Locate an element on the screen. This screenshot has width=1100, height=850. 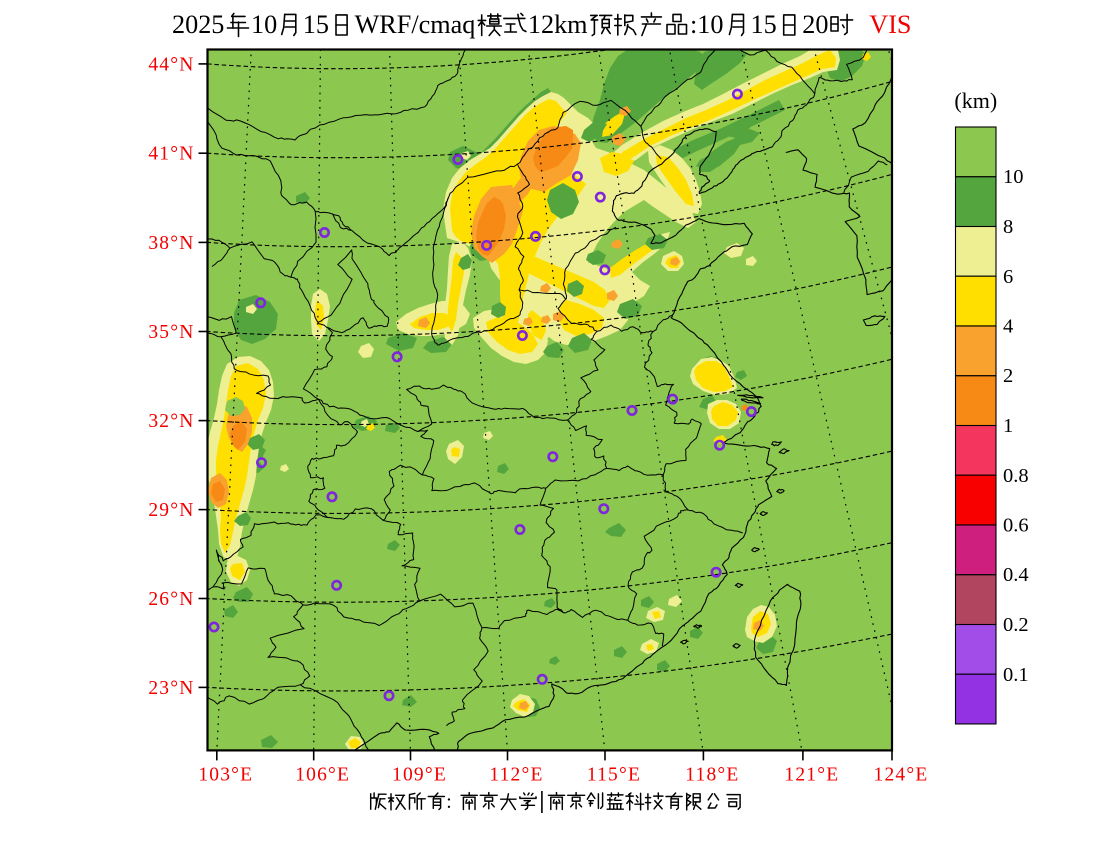
svg-text: 23°N is located at coordinates (171, 688).